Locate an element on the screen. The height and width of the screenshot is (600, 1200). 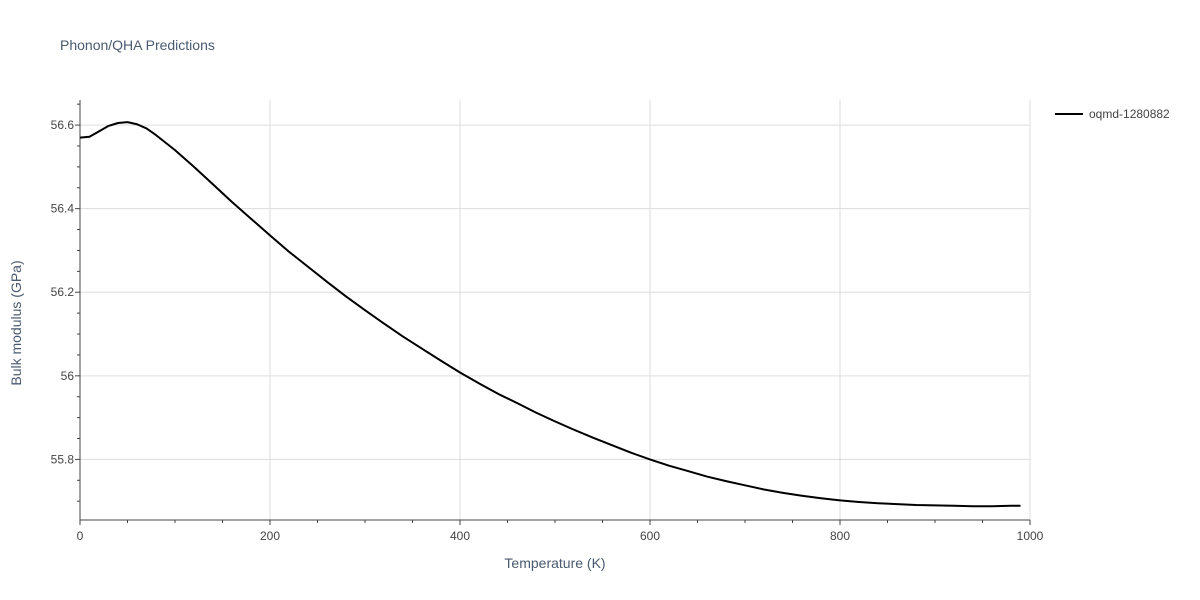
x-tick-label: 600 is located at coordinates (650, 536).